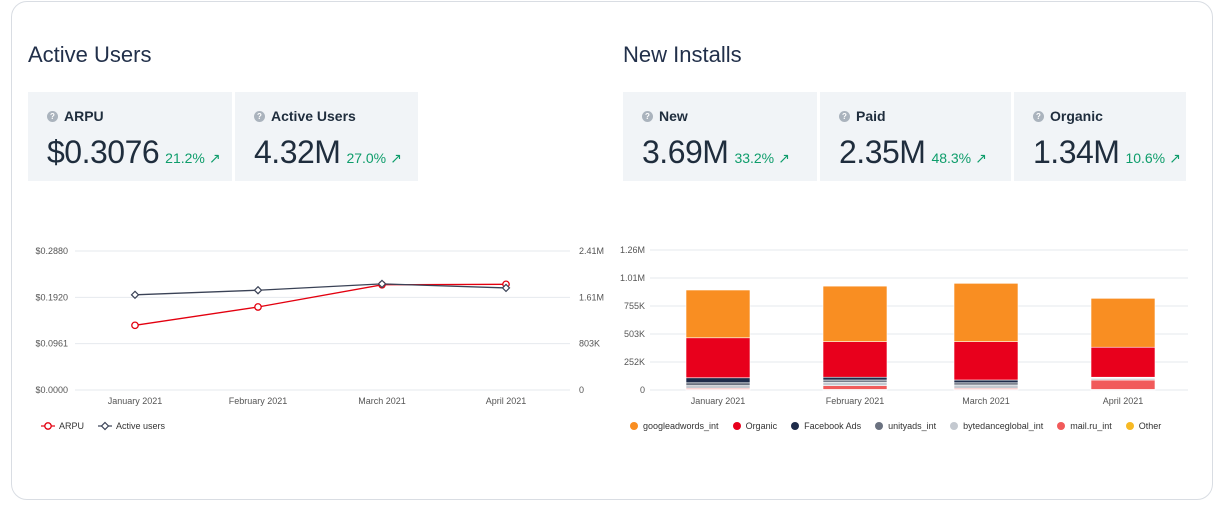  What do you see at coordinates (761, 426) in the screenshot?
I see `legend-label: Organic` at bounding box center [761, 426].